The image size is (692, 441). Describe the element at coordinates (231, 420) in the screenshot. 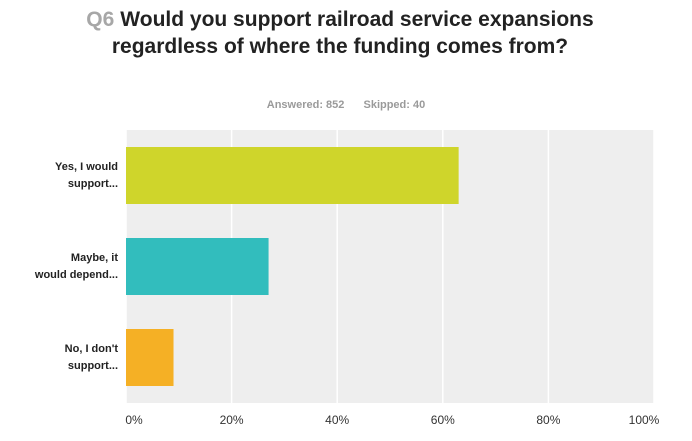

I see `x-tick-label: 20%` at that location.